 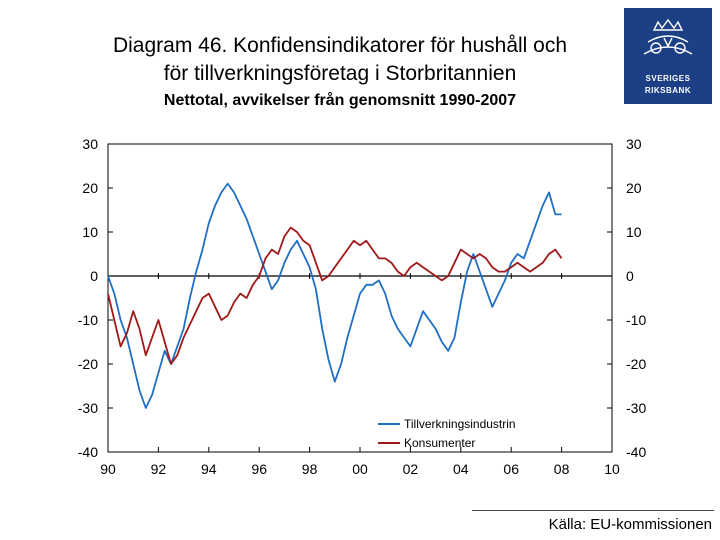 I want to click on legend-label: Konsumenter, so click(x=439, y=443).